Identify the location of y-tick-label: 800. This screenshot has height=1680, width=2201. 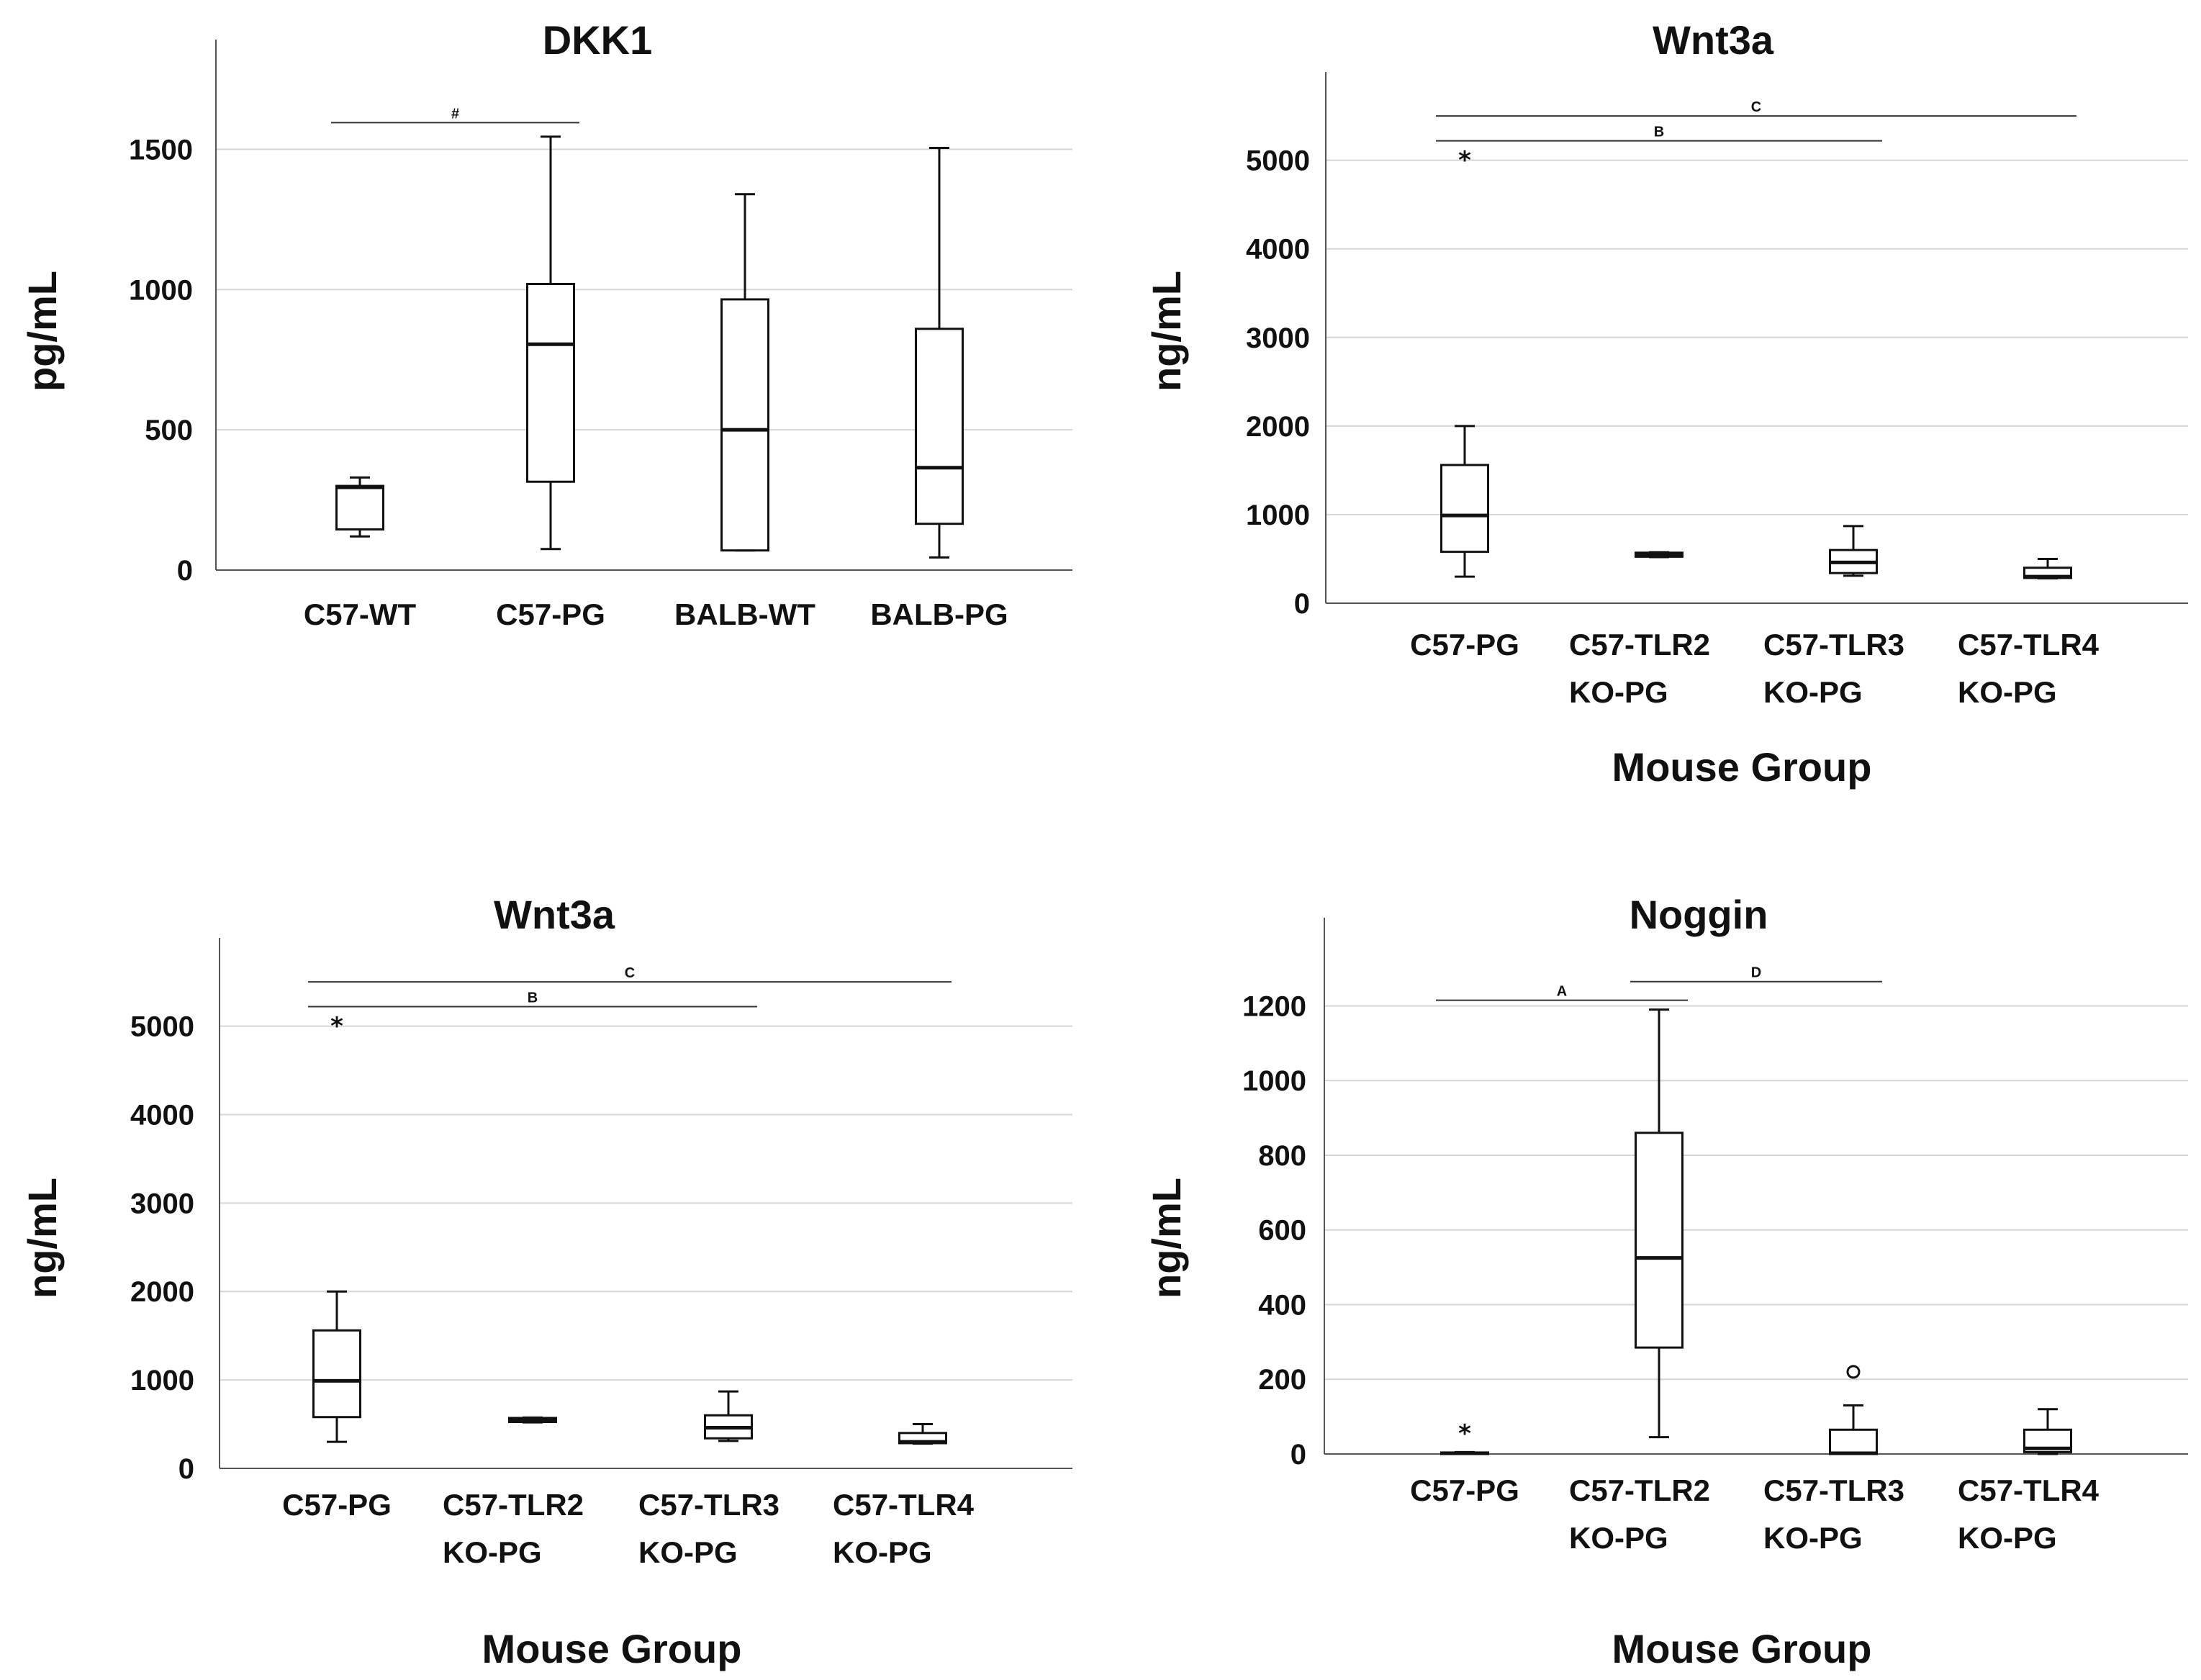
(1282, 1156).